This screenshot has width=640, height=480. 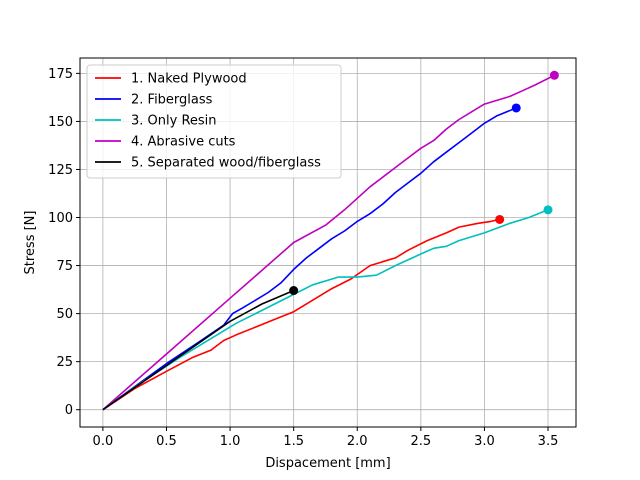 What do you see at coordinates (60, 218) in the screenshot?
I see `y-tick-label: 100` at bounding box center [60, 218].